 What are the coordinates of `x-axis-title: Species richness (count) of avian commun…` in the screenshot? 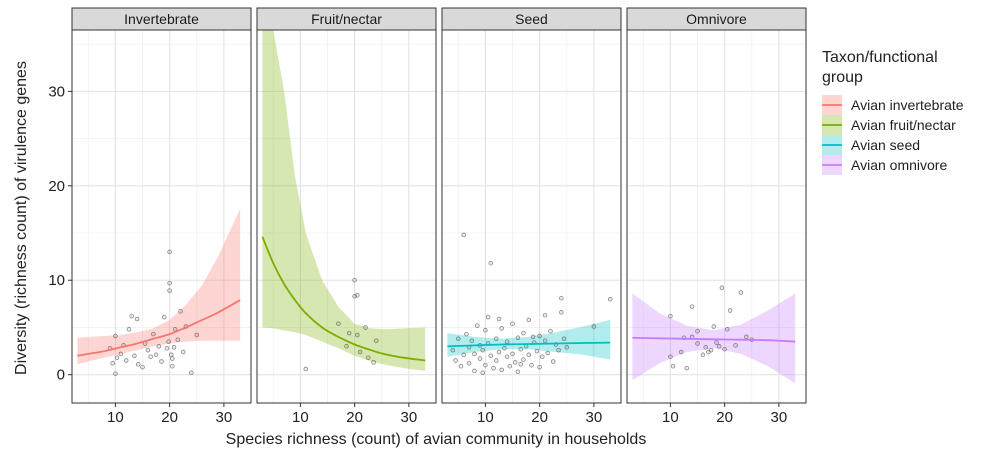 It's located at (436, 439).